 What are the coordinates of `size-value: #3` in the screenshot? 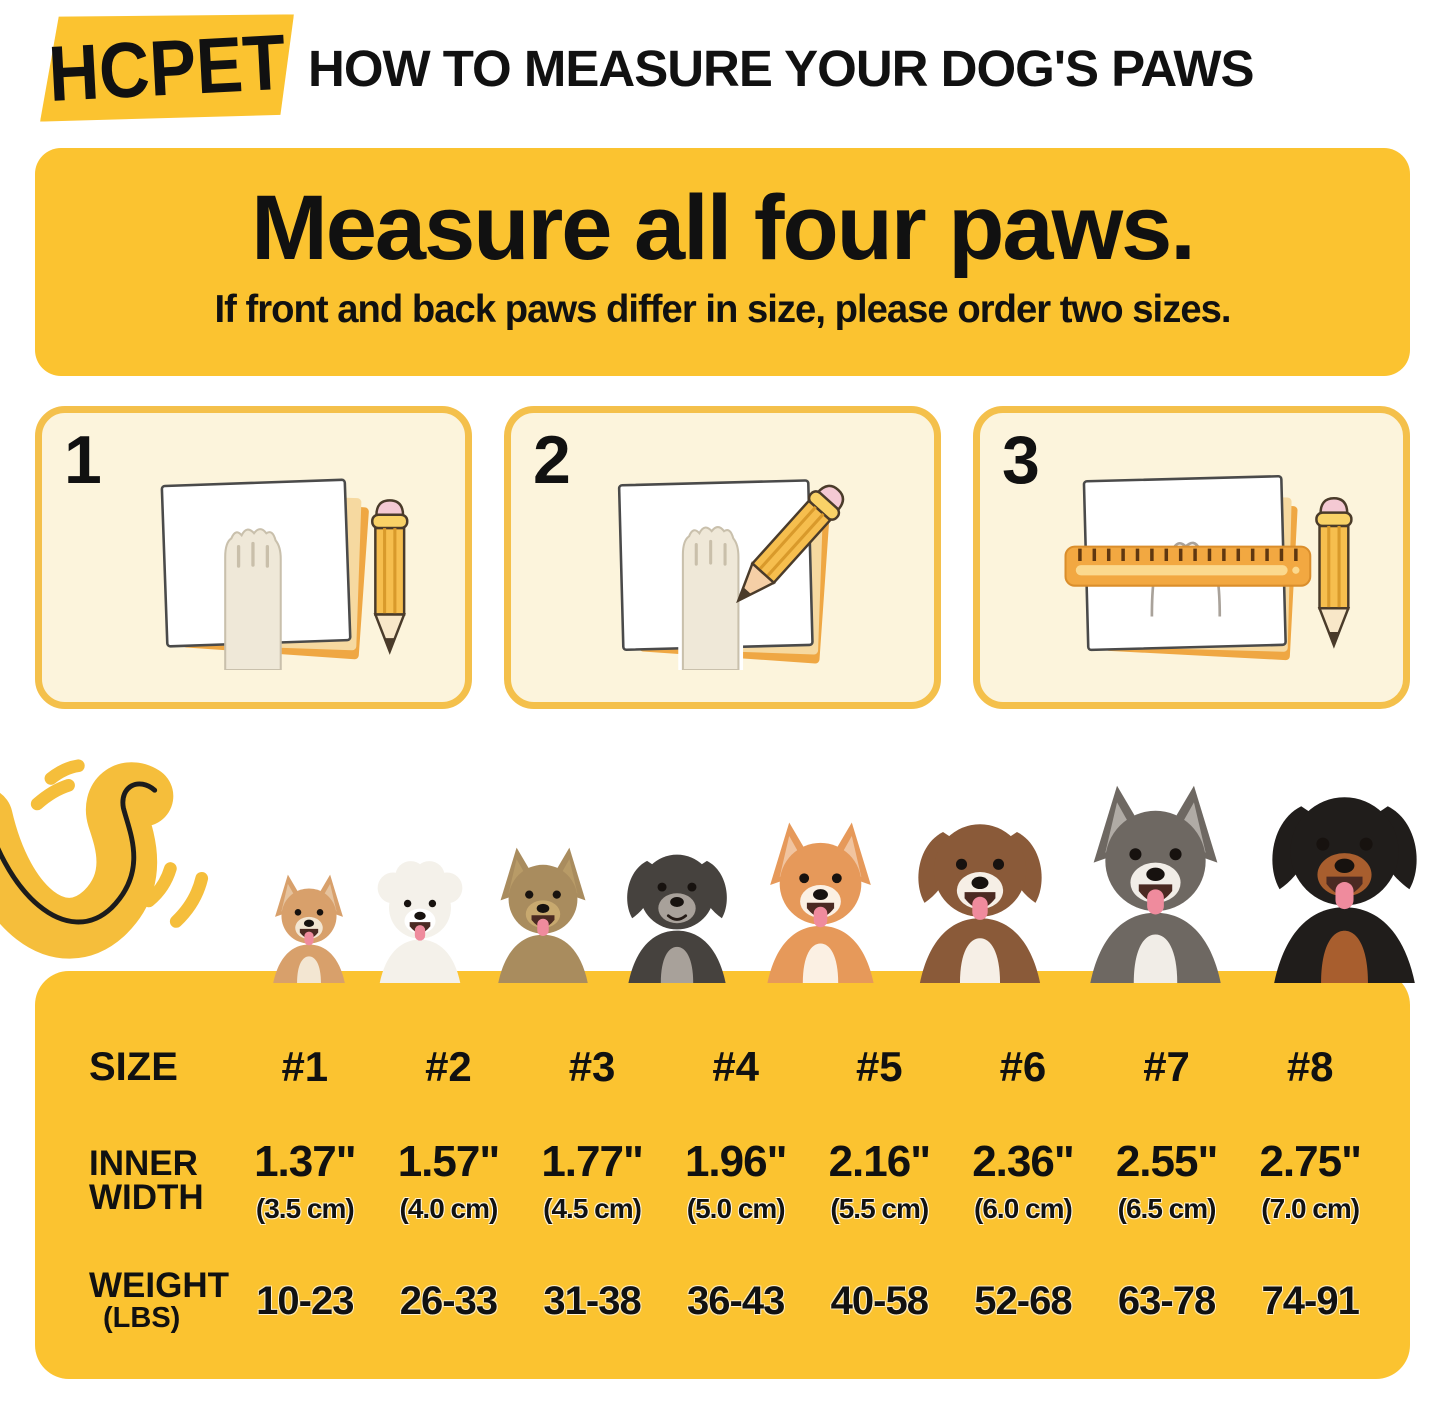 It's located at (592, 1066).